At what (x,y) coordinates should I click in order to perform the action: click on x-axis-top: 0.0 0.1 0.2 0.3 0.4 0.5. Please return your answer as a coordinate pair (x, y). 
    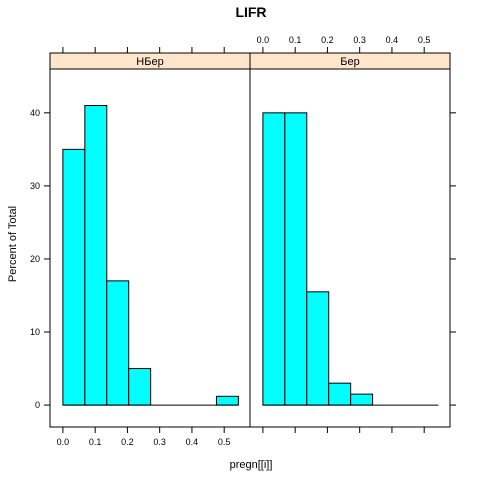
    Looking at the image, I should click on (246, 44).